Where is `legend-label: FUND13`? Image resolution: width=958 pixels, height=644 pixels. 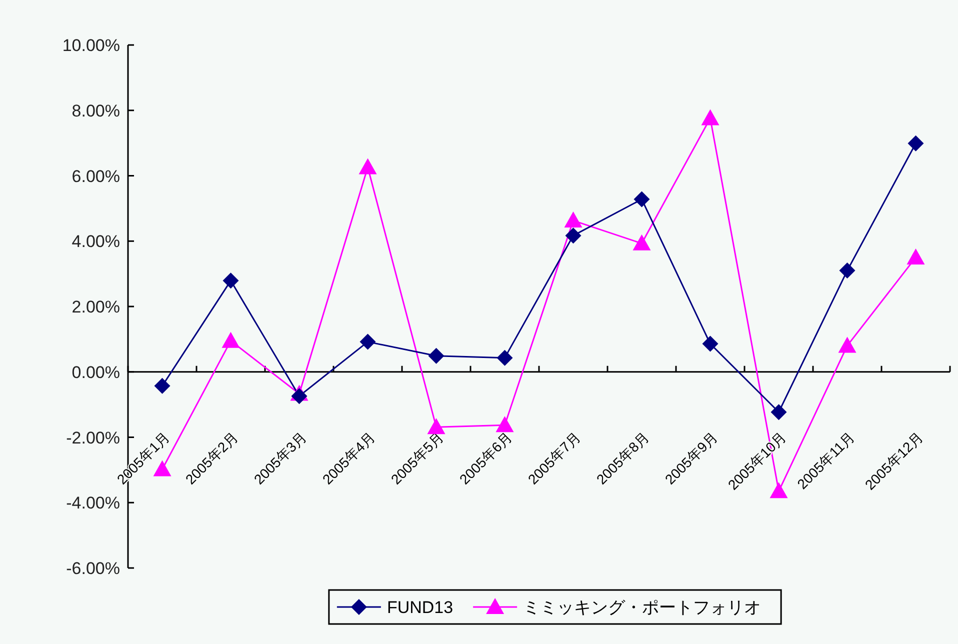 legend-label: FUND13 is located at coordinates (420, 607).